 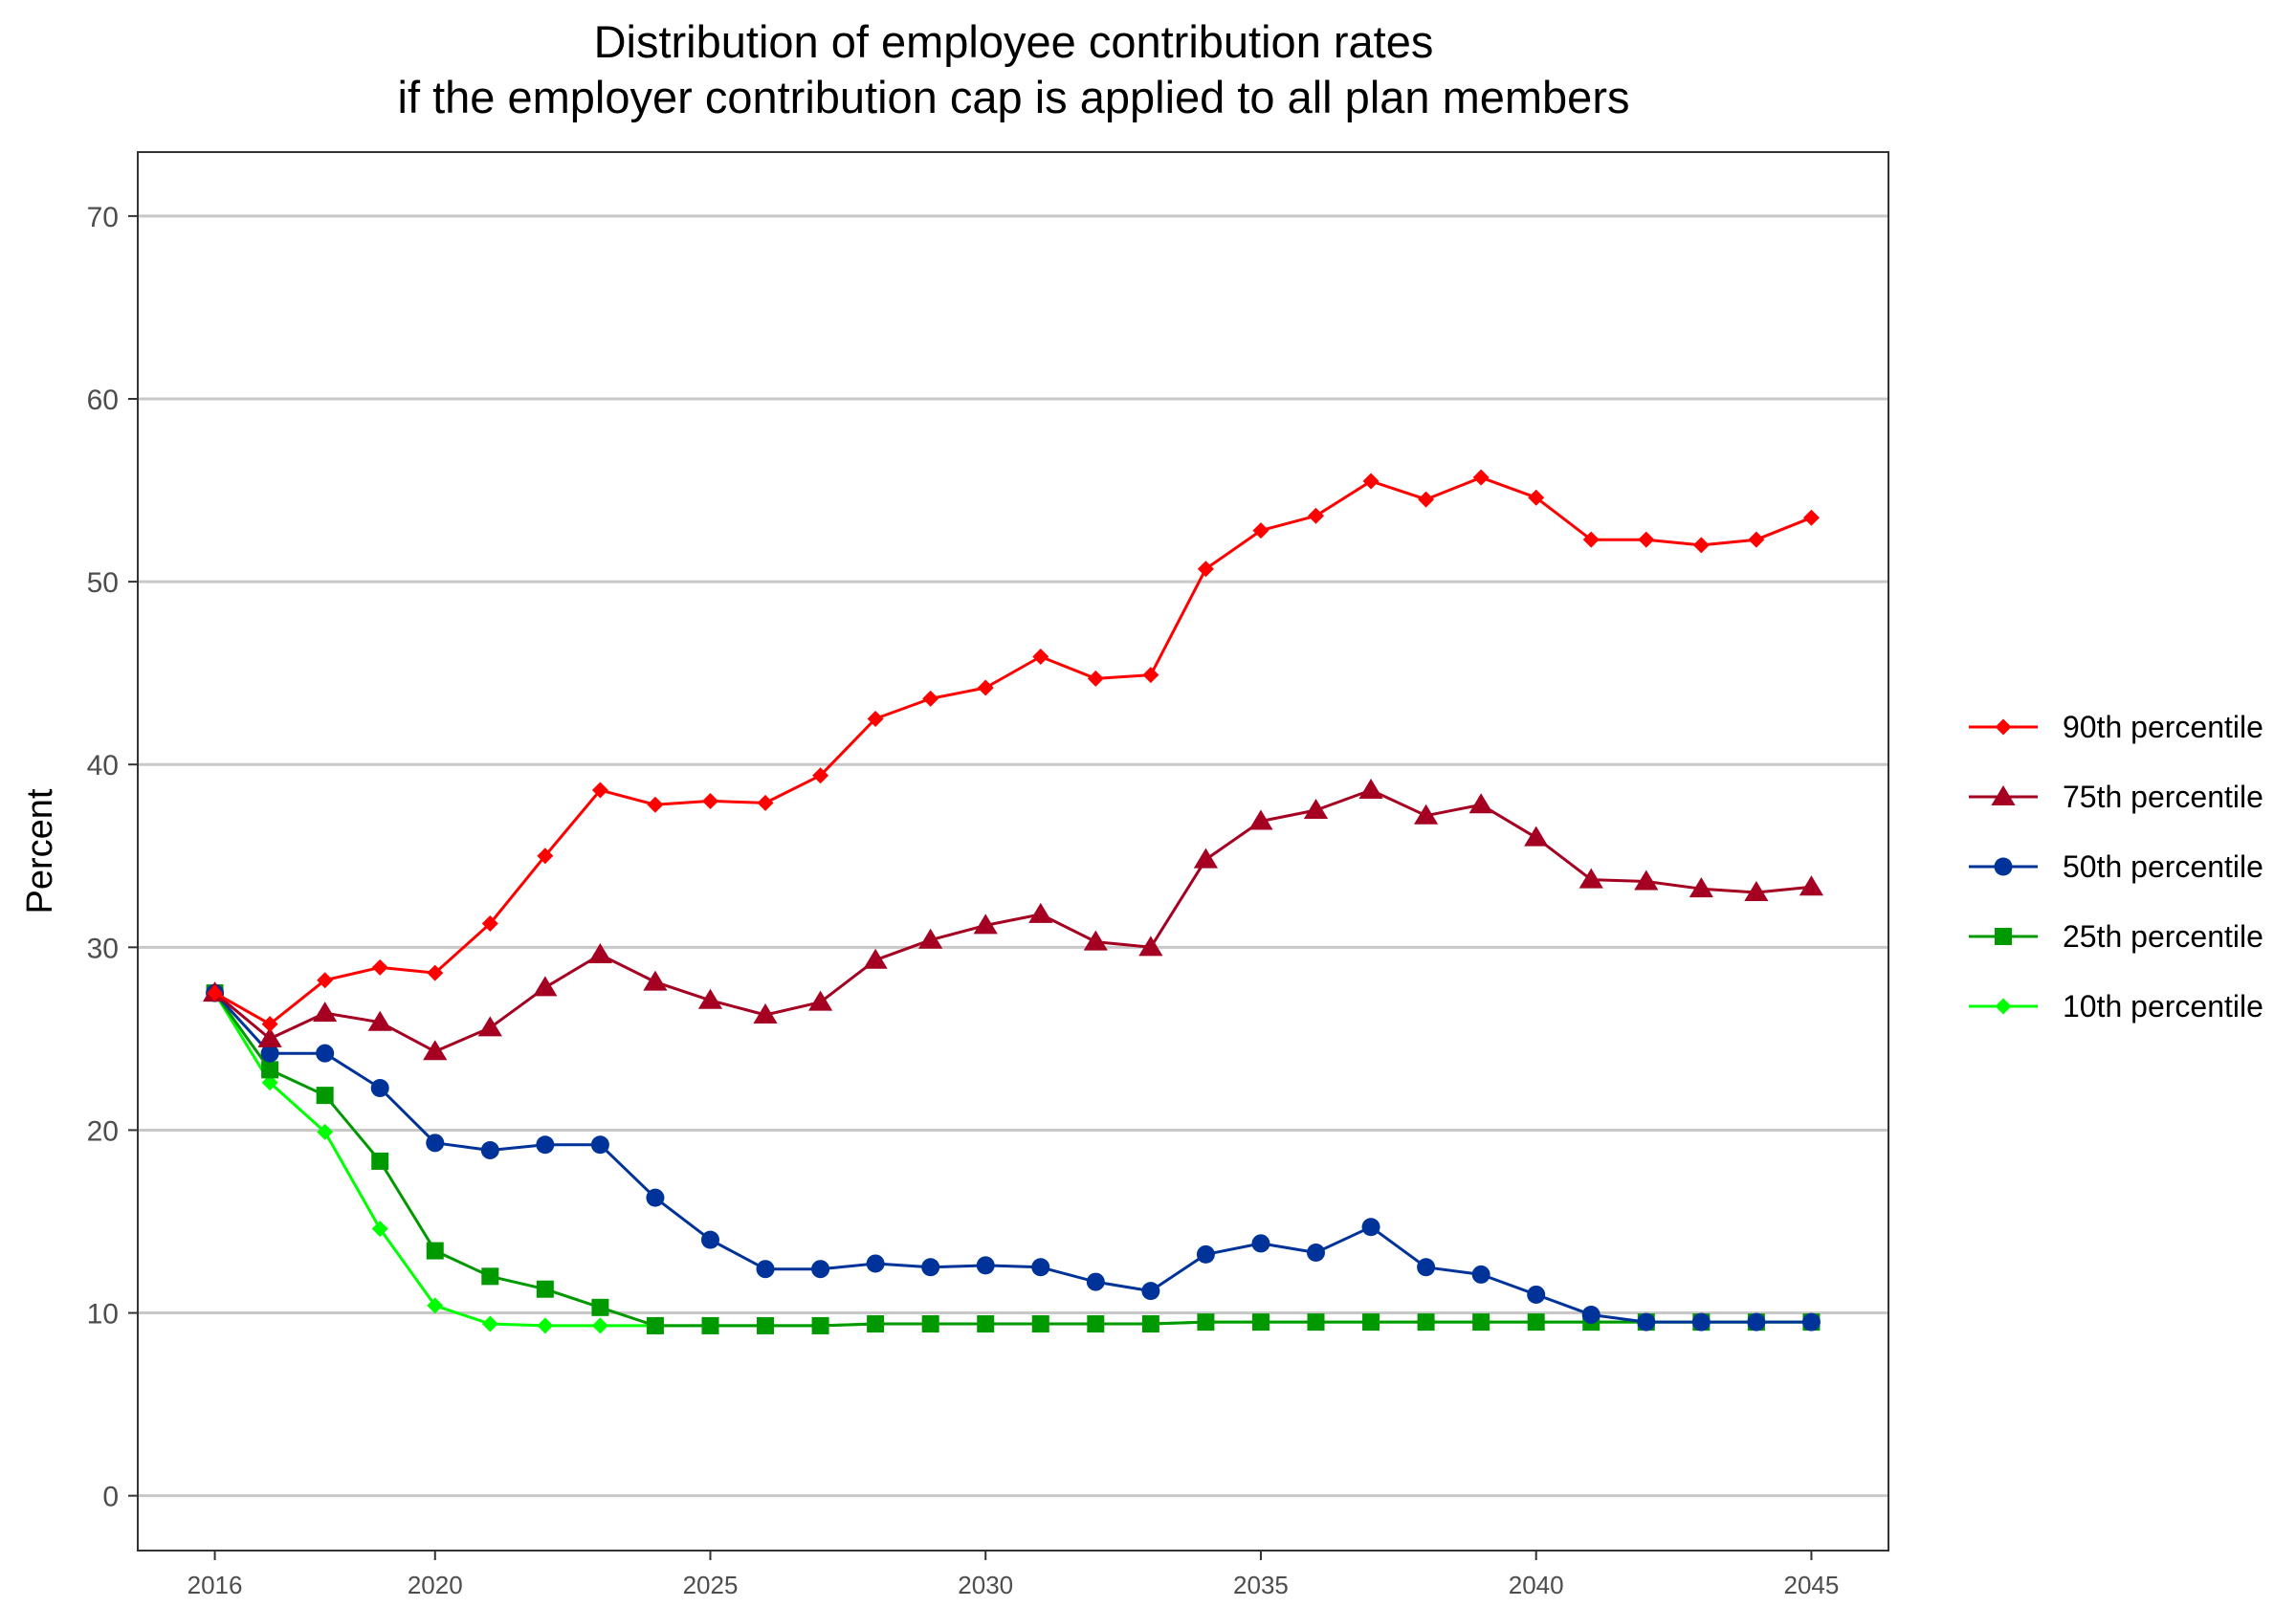 What do you see at coordinates (103, 400) in the screenshot?
I see `y-tick-label: 60` at bounding box center [103, 400].